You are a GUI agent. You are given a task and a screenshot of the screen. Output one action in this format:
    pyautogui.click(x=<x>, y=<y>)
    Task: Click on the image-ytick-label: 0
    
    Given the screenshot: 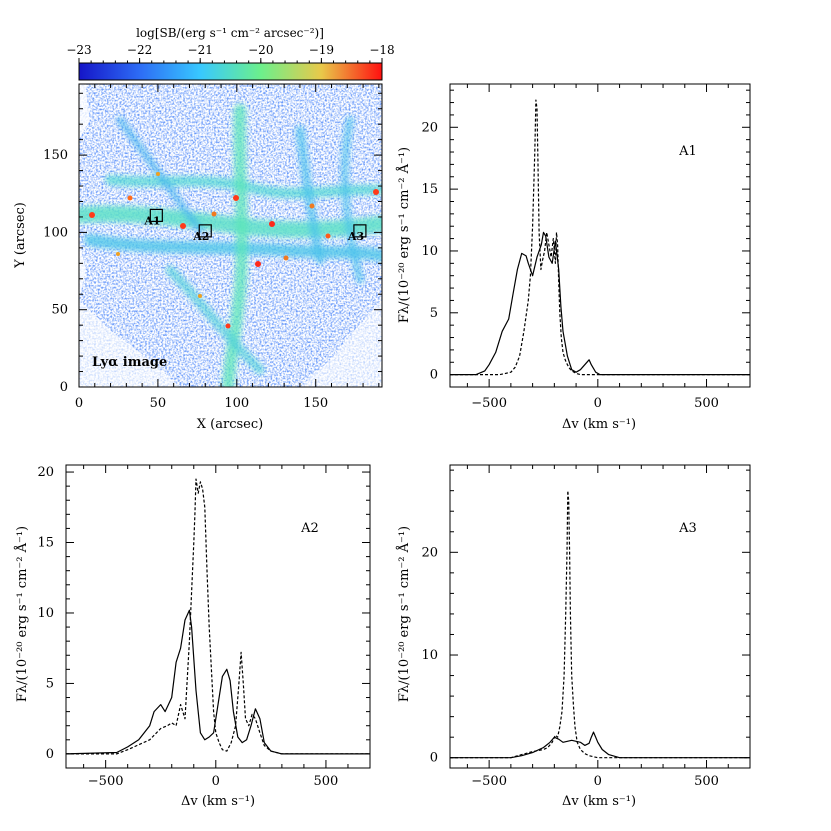 What is the action you would take?
    pyautogui.click(x=64, y=387)
    